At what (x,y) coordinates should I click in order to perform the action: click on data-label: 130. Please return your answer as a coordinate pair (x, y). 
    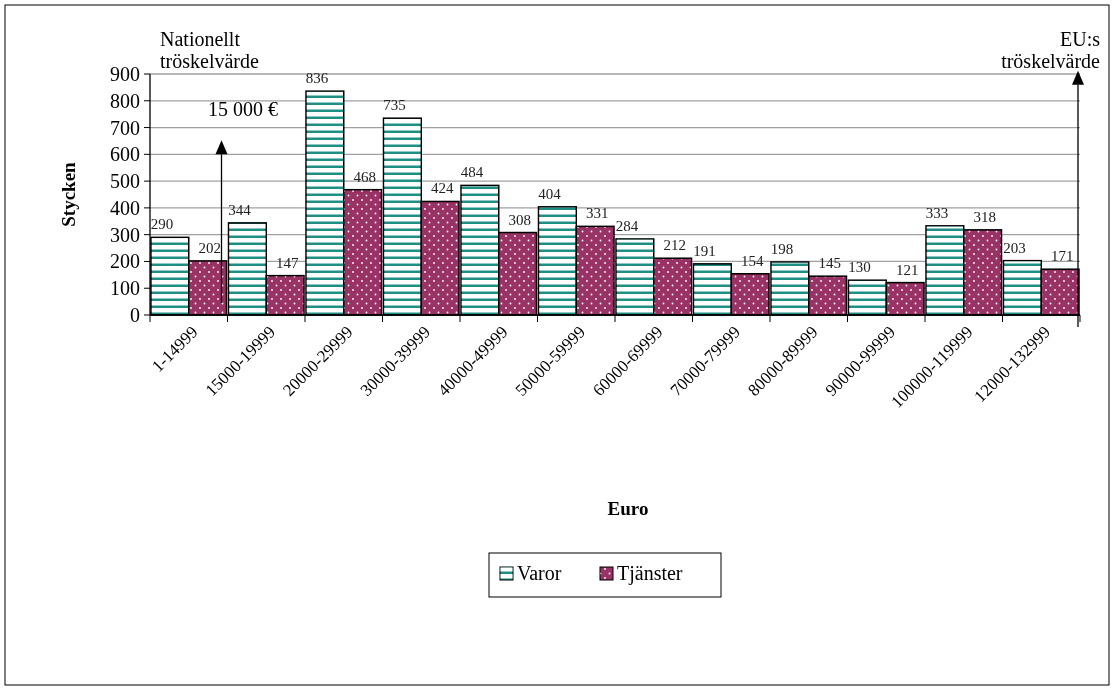
    Looking at the image, I should click on (859, 267).